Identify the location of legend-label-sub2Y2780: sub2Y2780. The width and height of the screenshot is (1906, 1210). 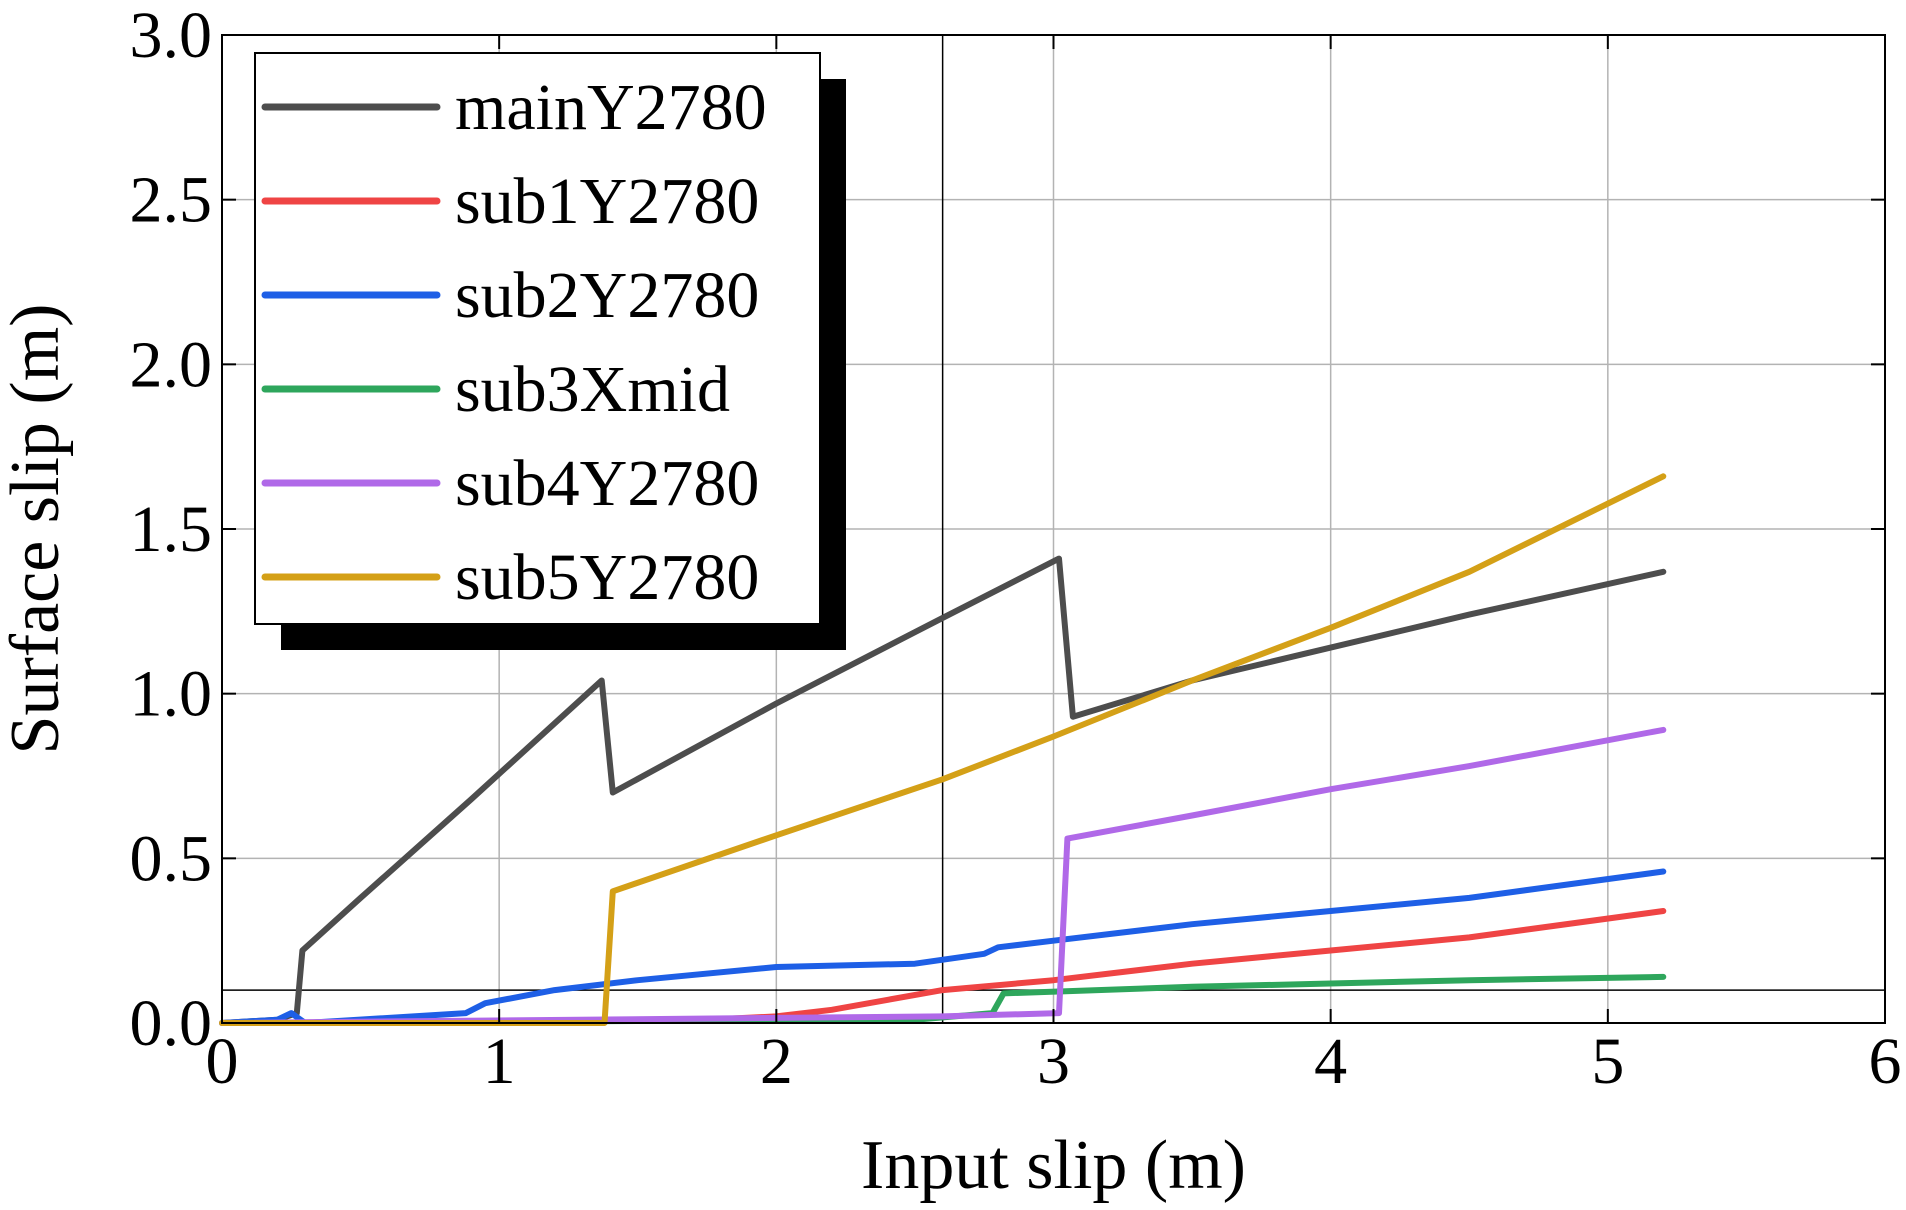
(607, 295).